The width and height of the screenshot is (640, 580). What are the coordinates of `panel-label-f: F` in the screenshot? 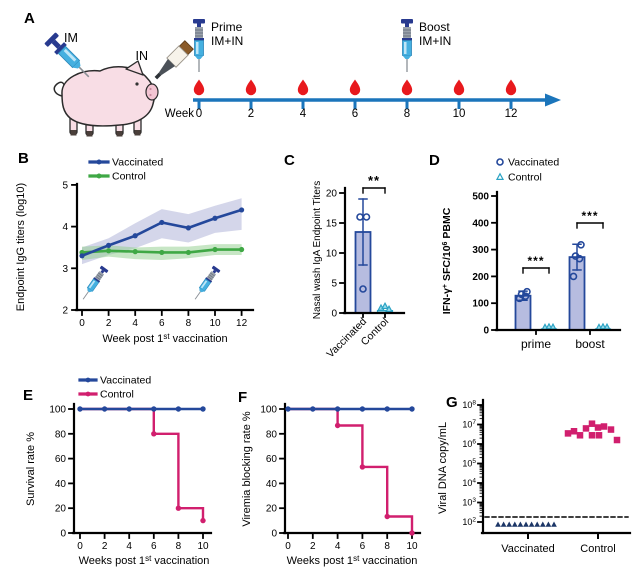 It's located at (243, 397).